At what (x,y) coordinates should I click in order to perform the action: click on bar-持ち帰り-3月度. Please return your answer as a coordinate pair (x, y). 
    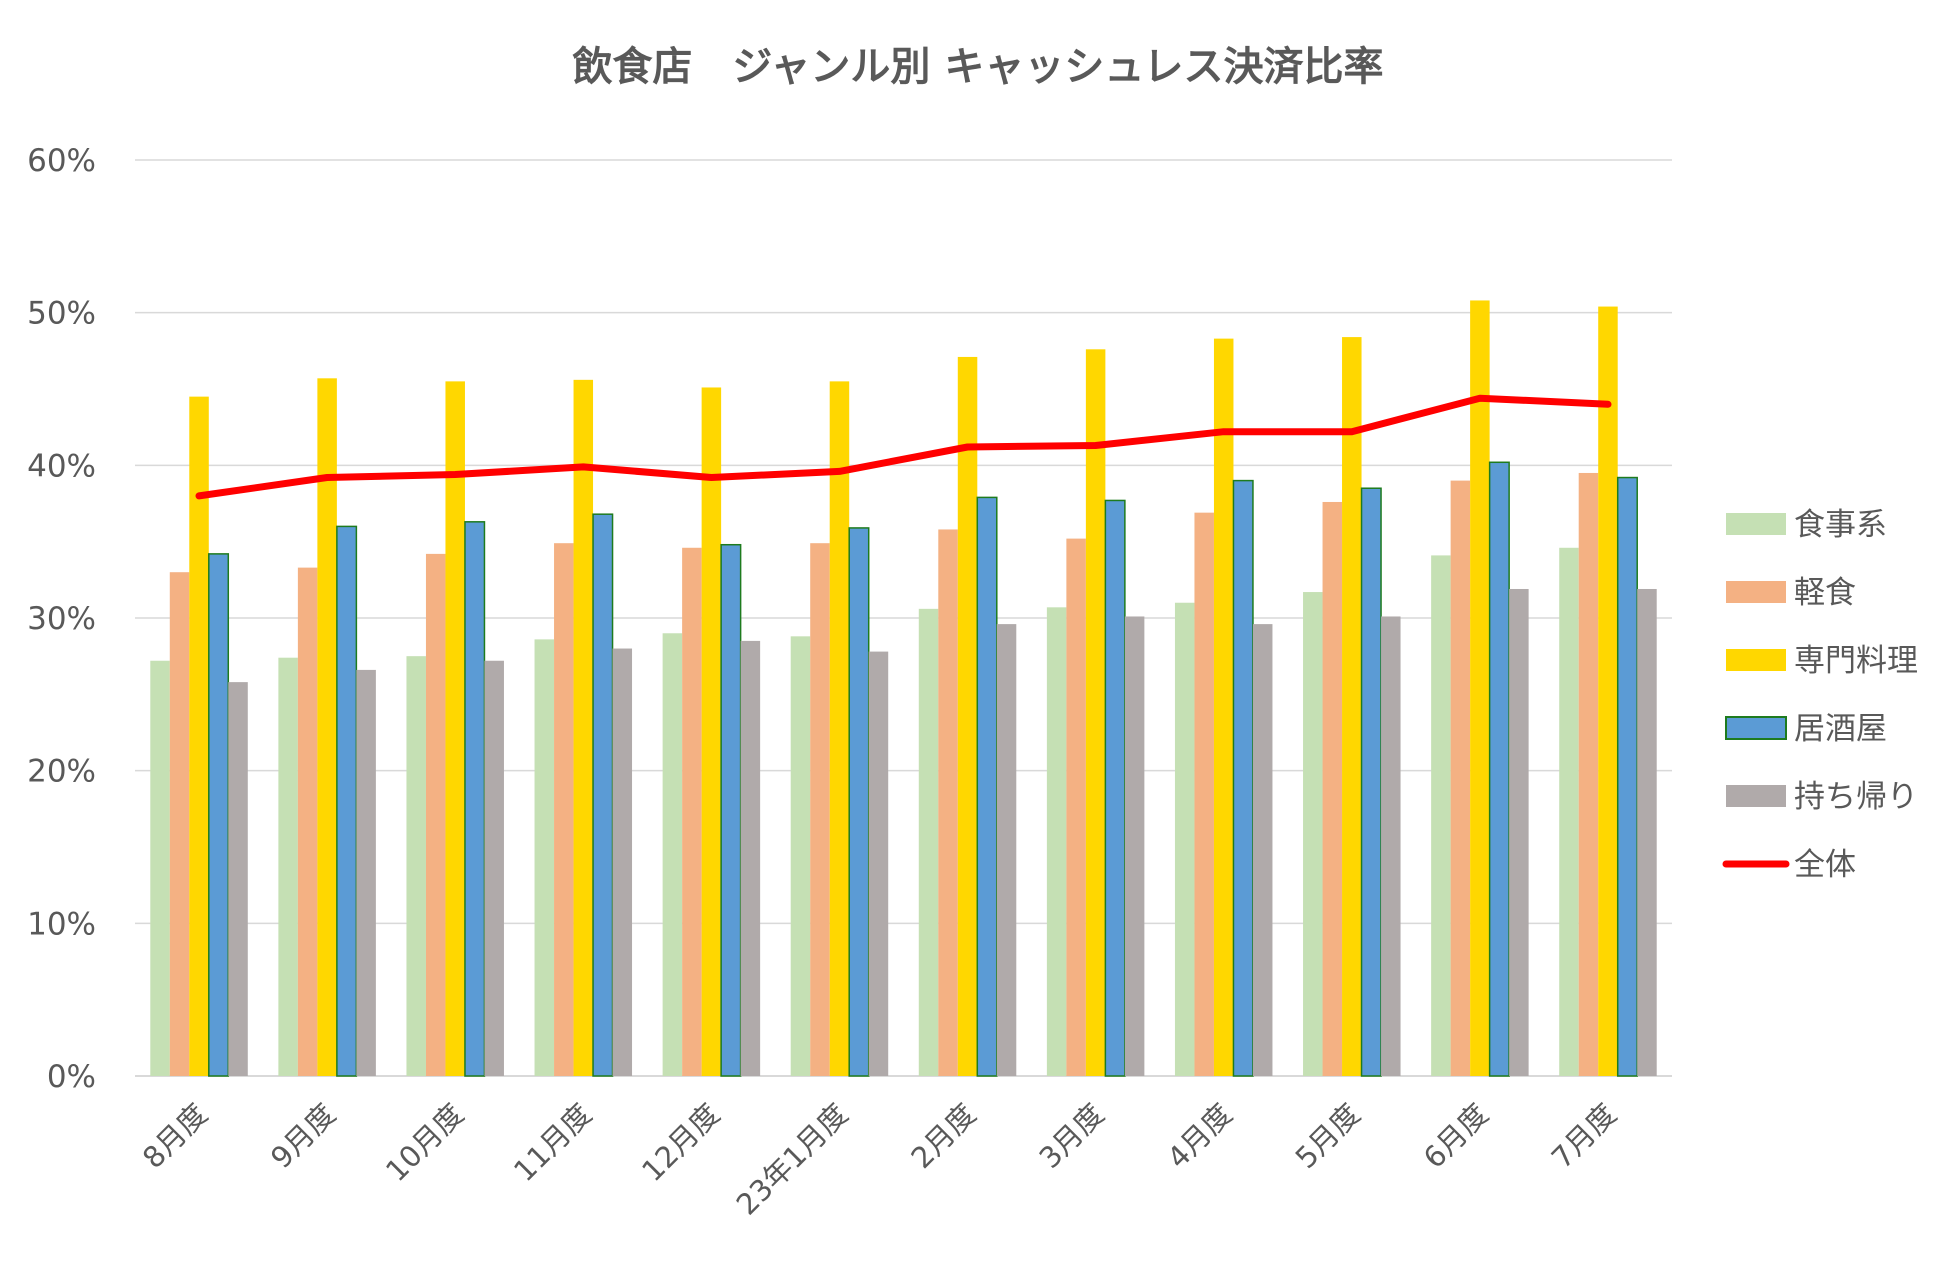
    Looking at the image, I should click on (1134, 846).